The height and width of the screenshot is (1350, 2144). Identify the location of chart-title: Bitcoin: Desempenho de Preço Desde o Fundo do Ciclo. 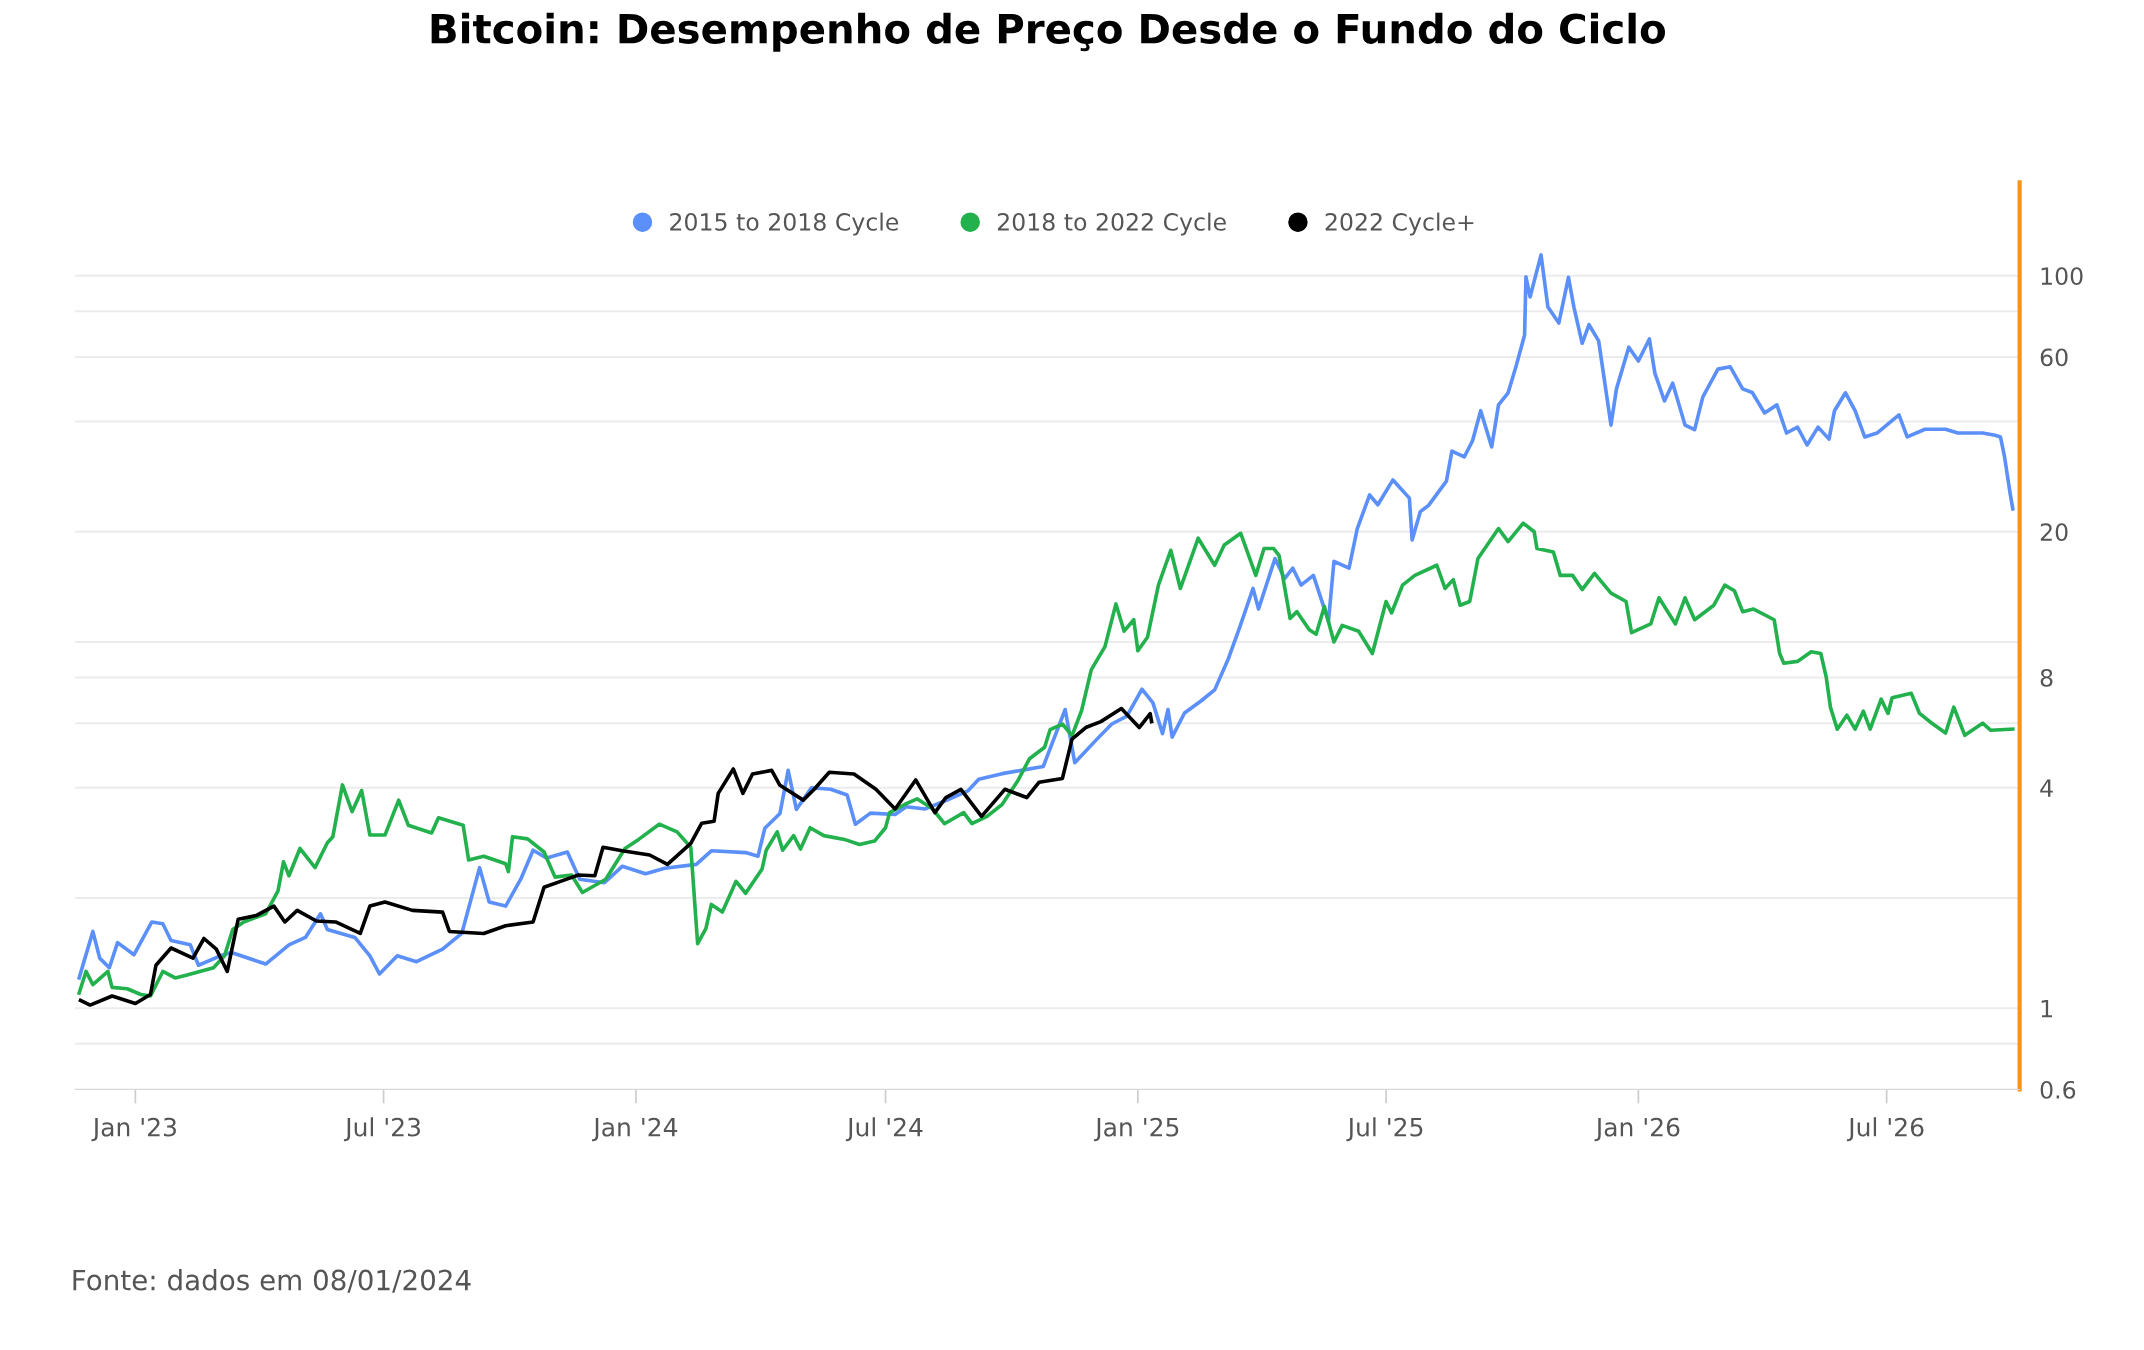
(1048, 32).